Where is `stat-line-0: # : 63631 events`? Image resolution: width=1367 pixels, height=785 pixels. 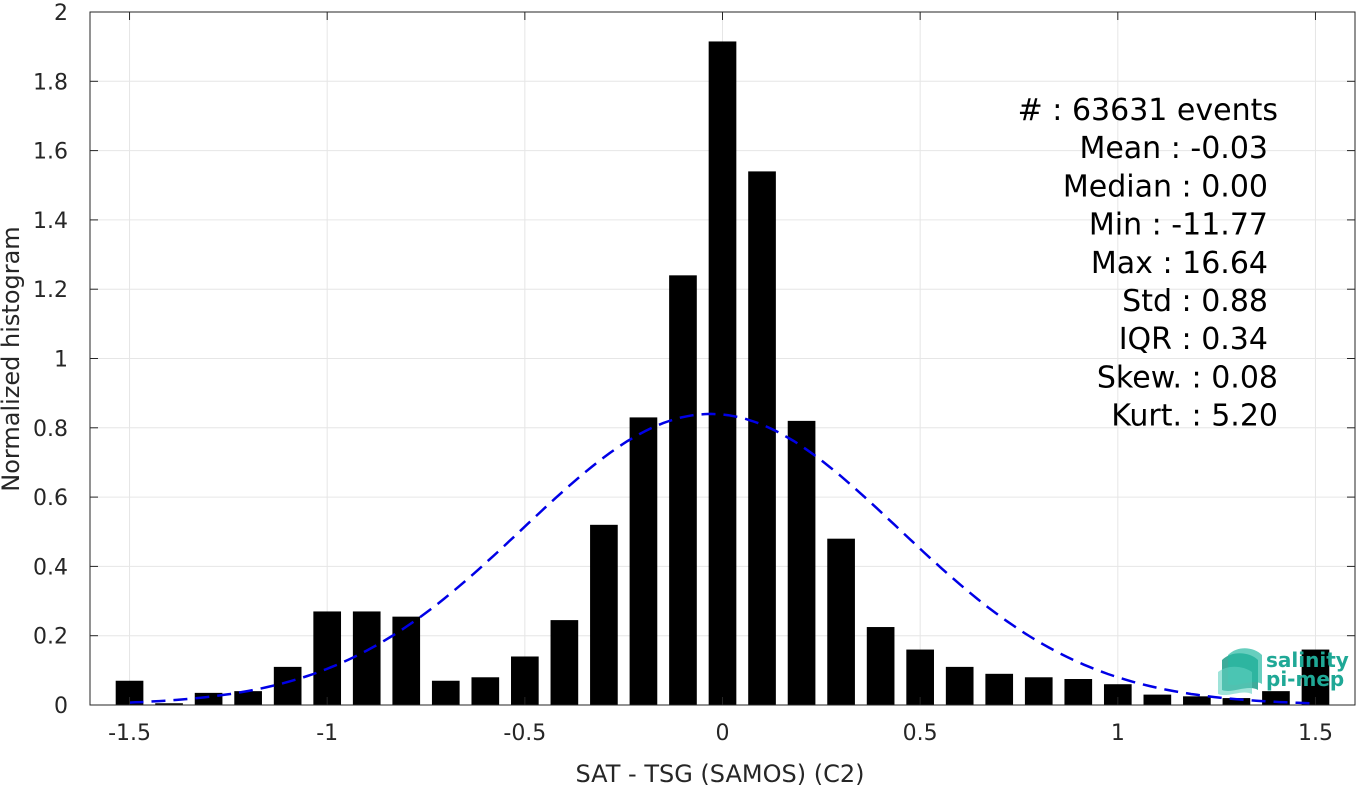 stat-line-0: # : 63631 events is located at coordinates (1148, 110).